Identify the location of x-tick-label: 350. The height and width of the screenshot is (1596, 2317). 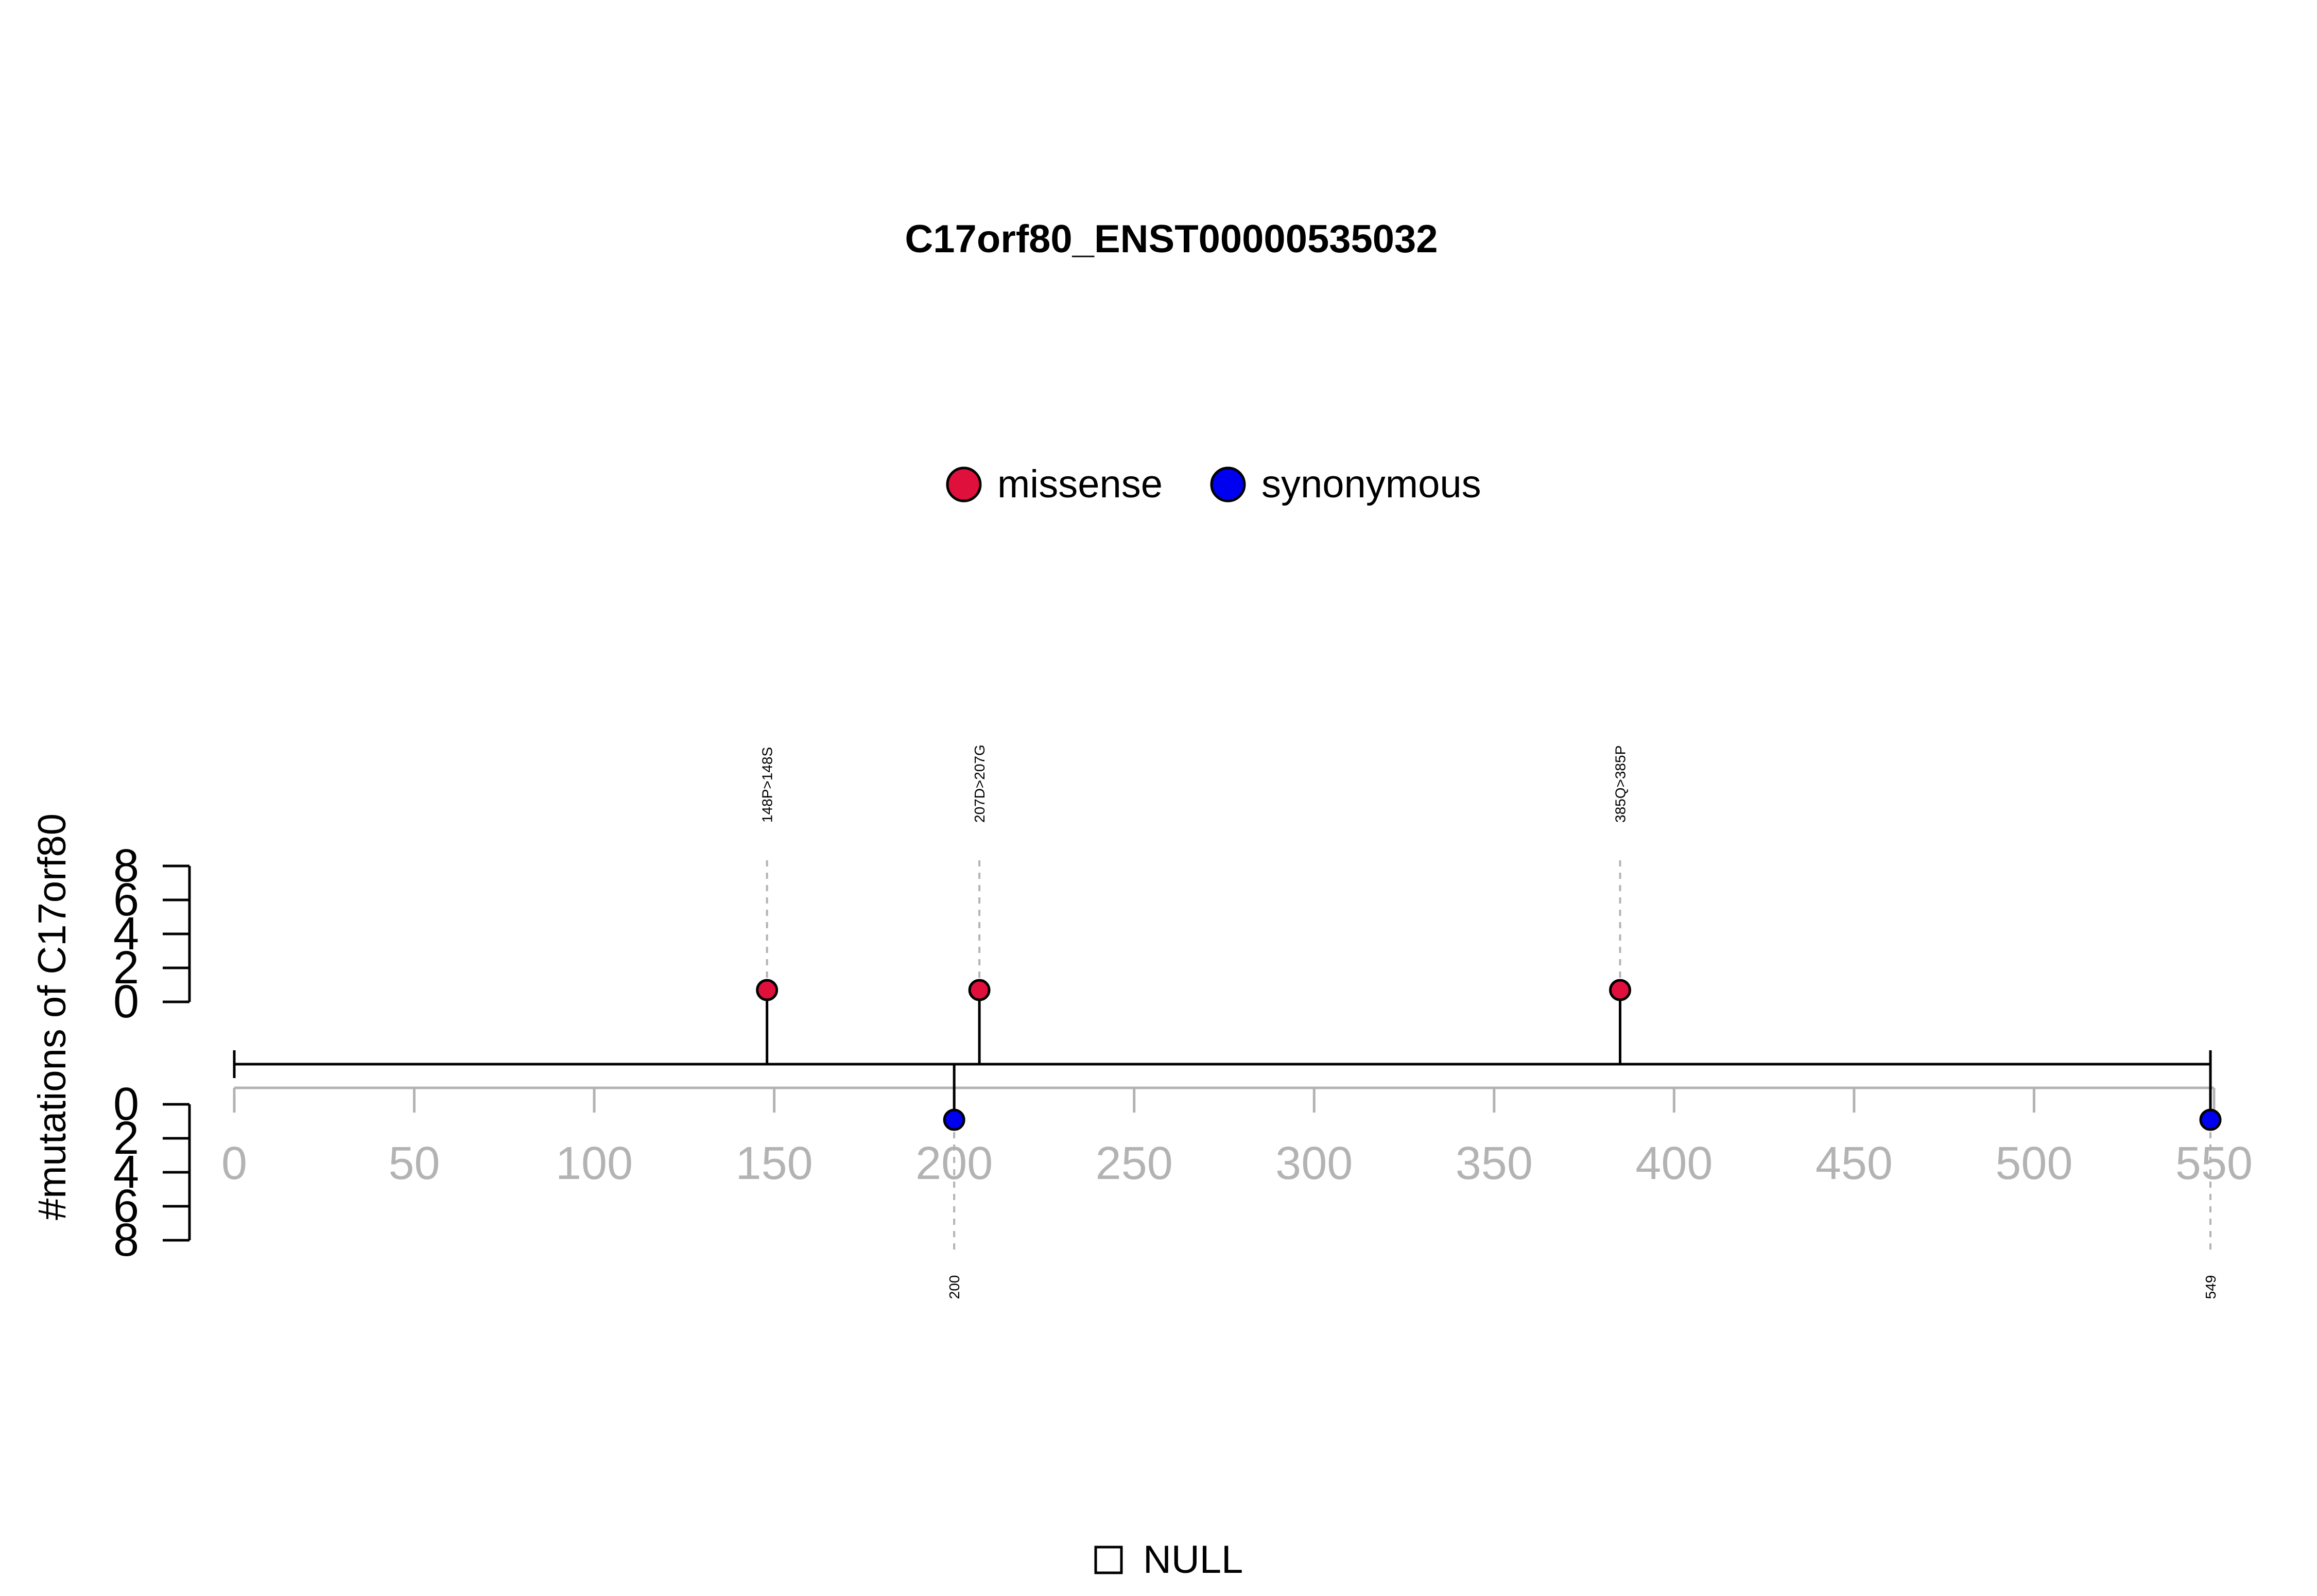
(1494, 1164).